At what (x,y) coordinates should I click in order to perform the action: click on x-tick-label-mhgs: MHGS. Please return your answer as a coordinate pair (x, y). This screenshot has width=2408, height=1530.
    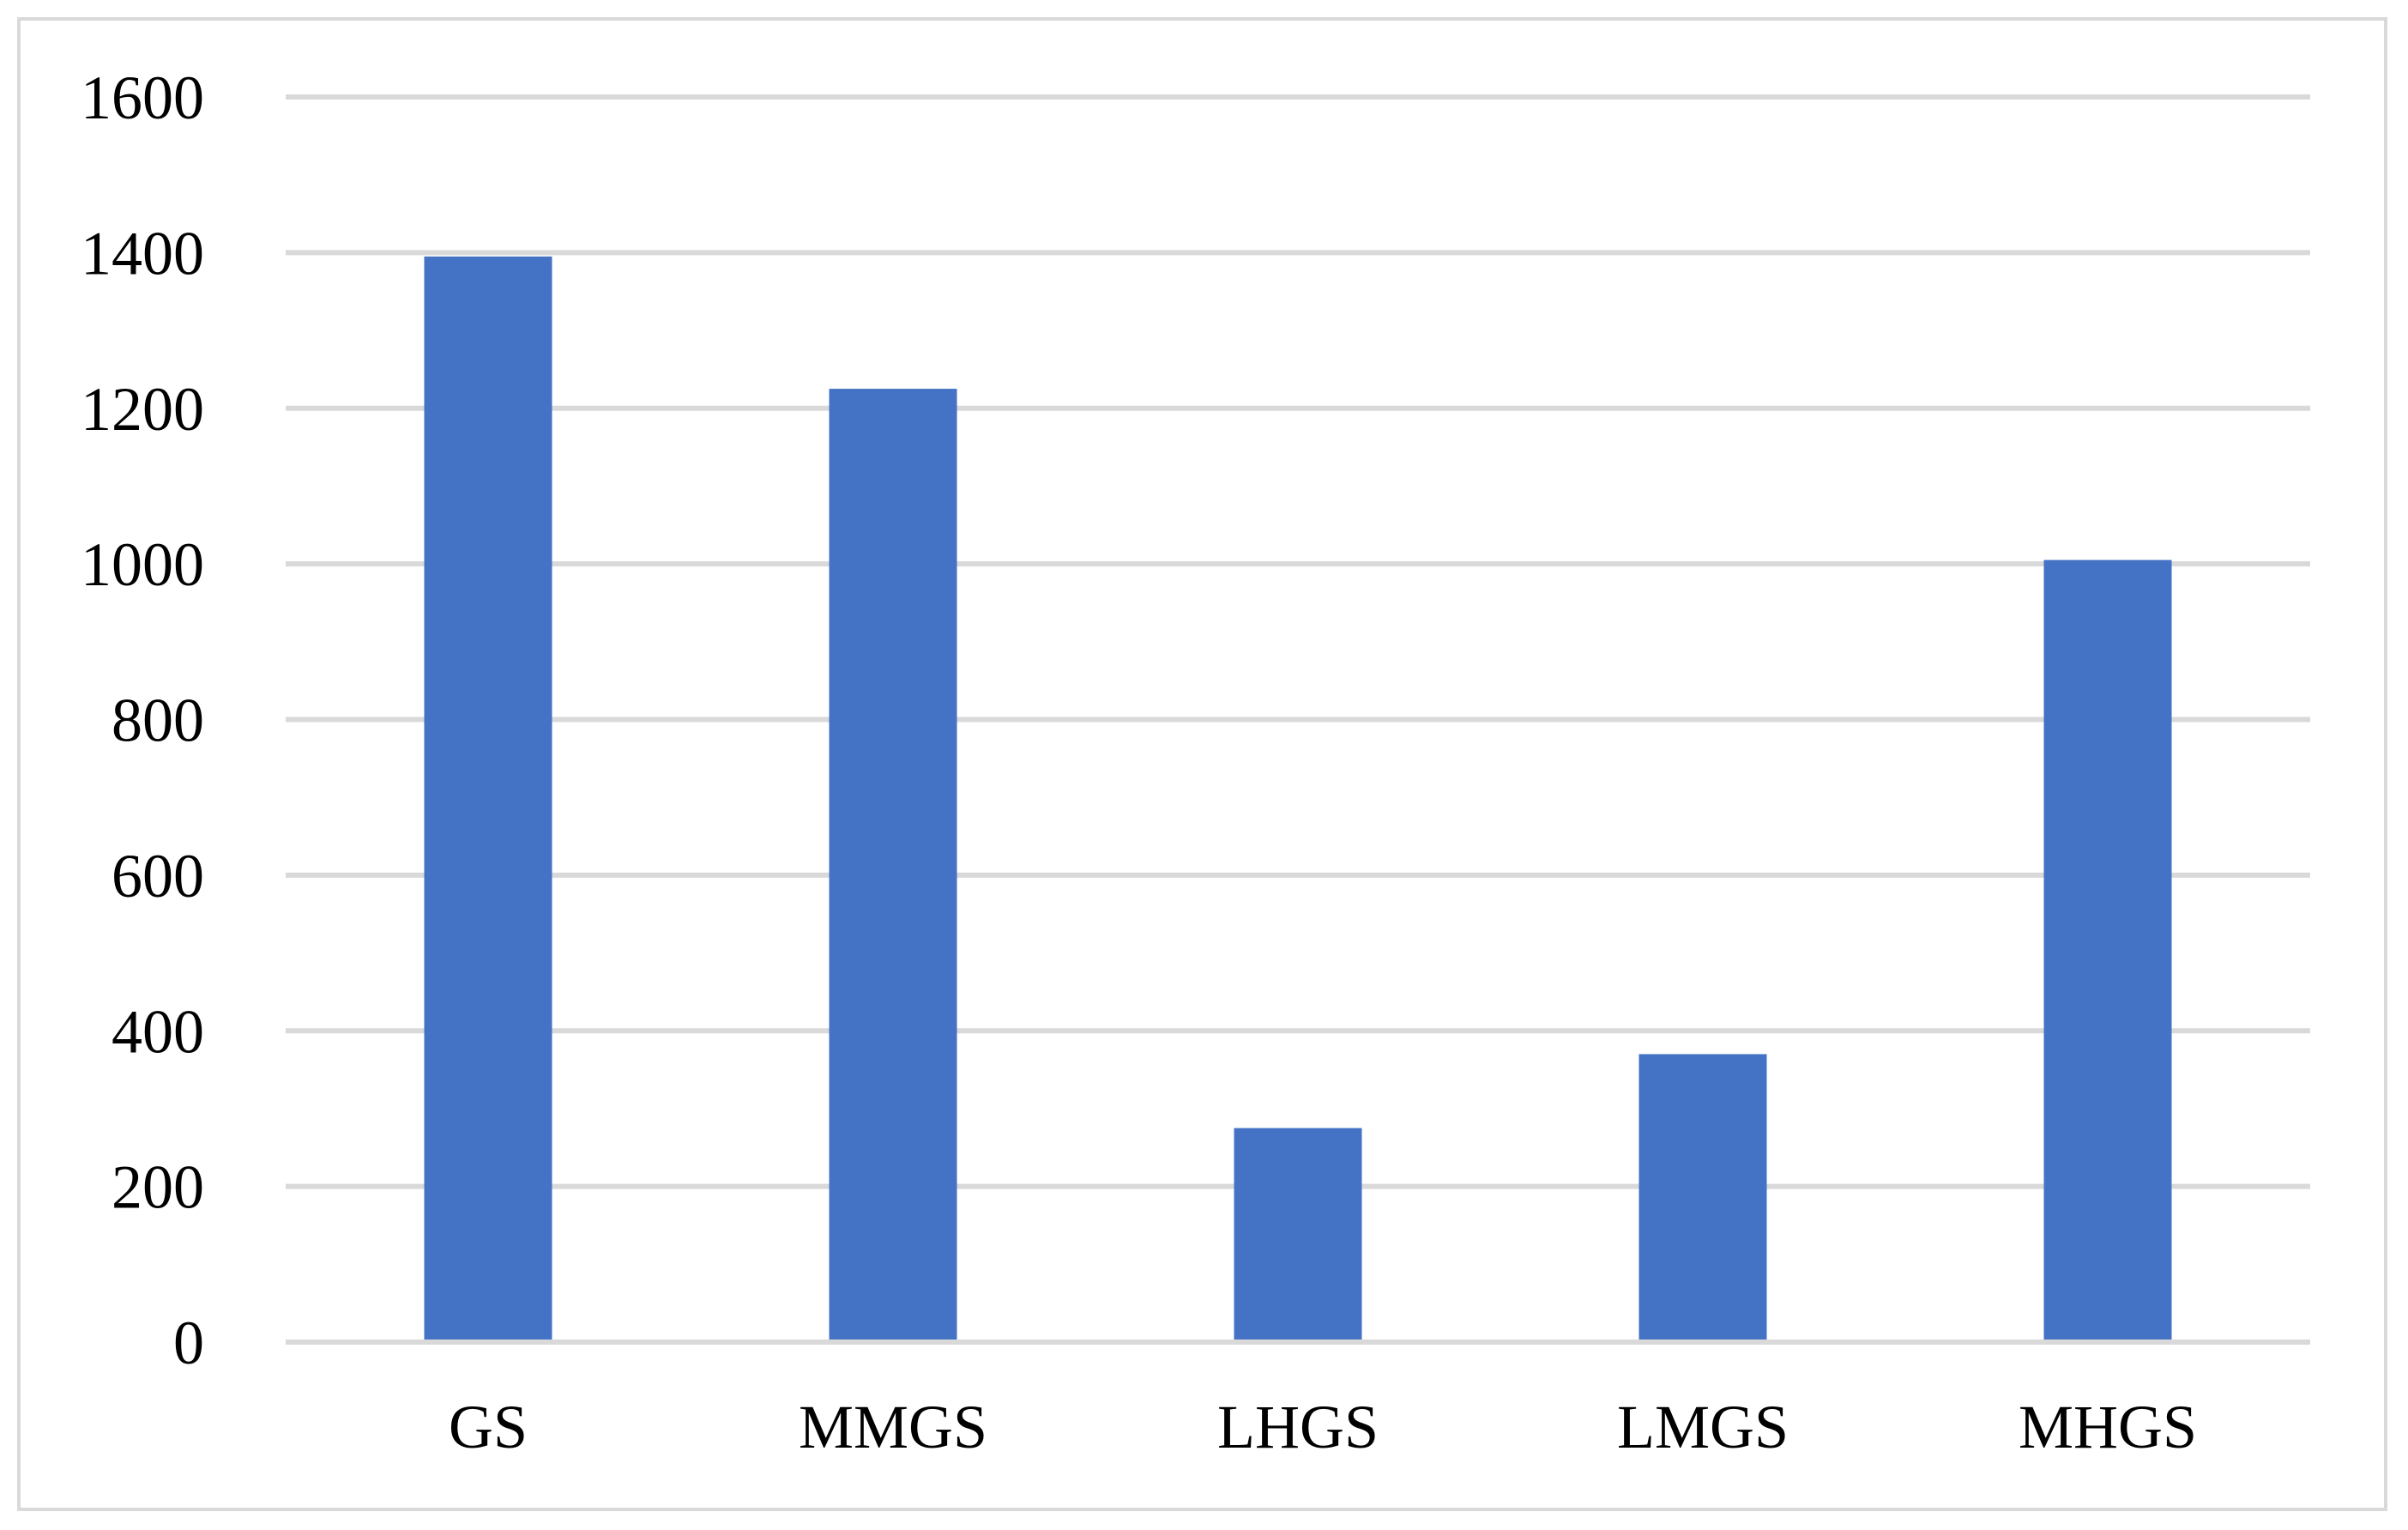
    Looking at the image, I should click on (2108, 1427).